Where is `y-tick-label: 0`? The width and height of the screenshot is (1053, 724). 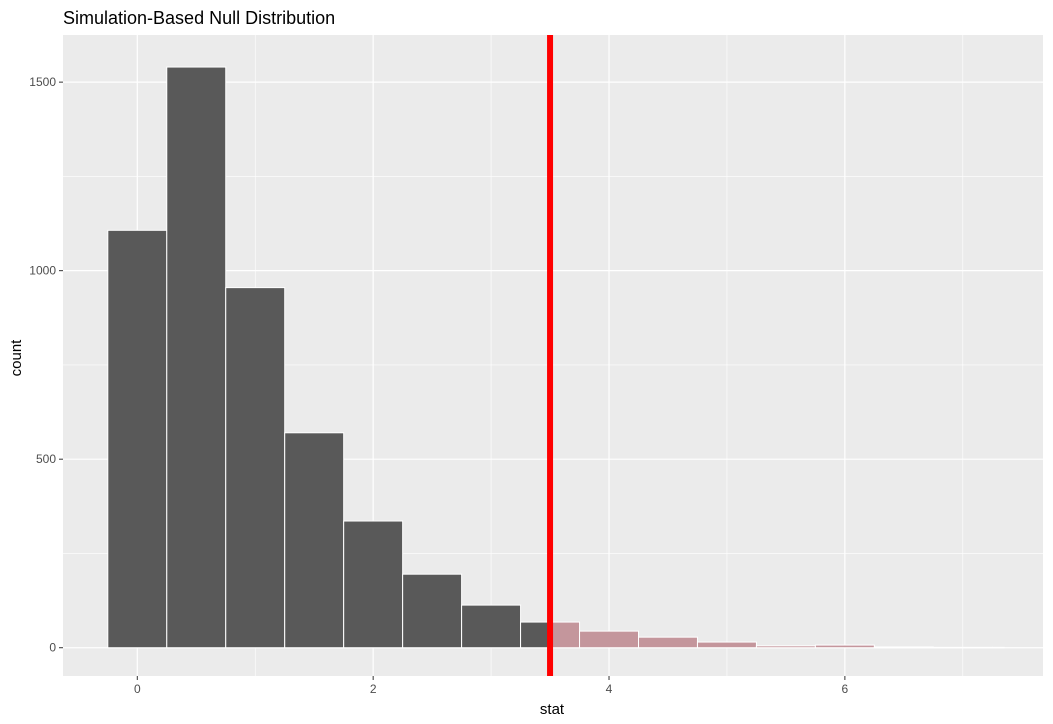 y-tick-label: 0 is located at coordinates (52, 648).